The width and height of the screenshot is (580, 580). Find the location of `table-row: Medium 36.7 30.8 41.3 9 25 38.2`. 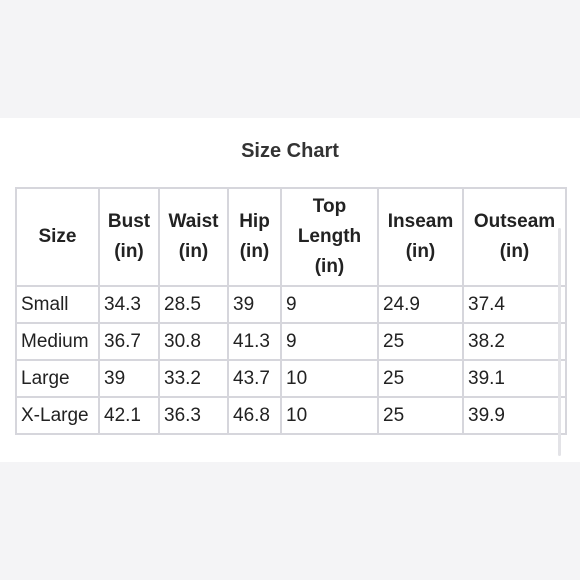

table-row: Medium 36.7 30.8 41.3 9 25 38.2 is located at coordinates (291, 341).